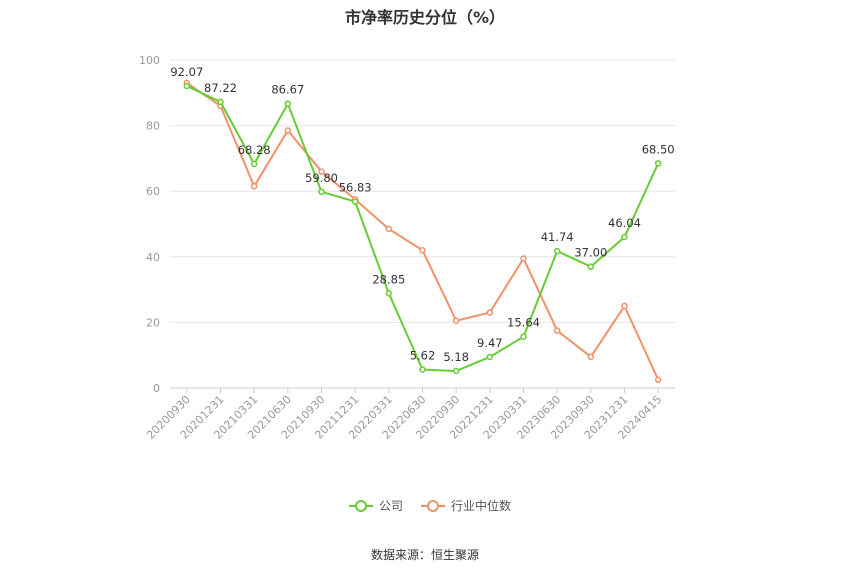  Describe the element at coordinates (391, 506) in the screenshot. I see `legend-label: 公司` at that location.